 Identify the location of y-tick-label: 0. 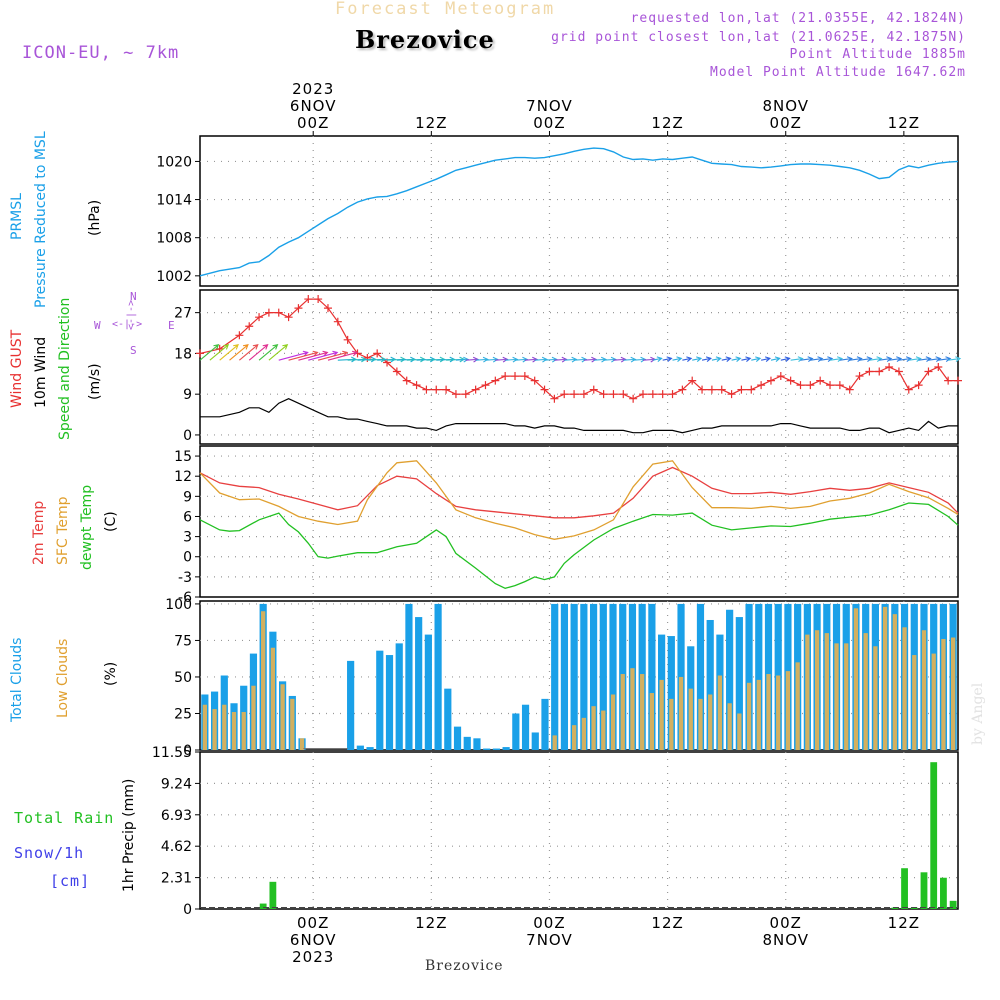
(187, 751).